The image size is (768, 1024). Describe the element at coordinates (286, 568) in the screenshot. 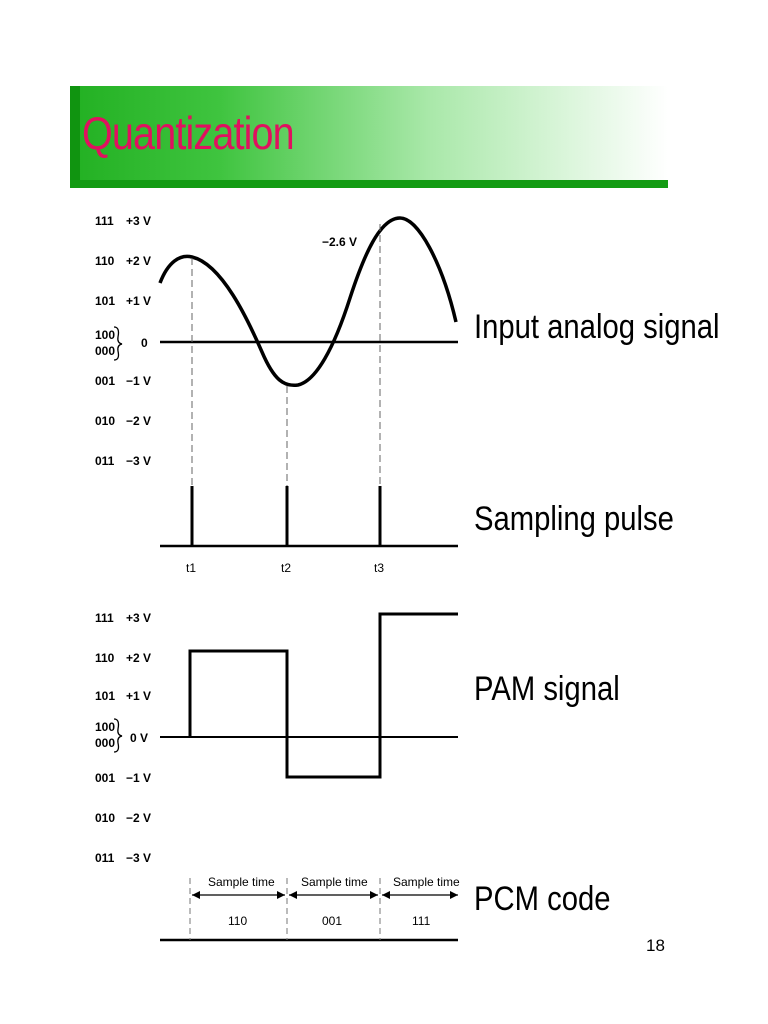

I see `time-label-t2: t2` at that location.